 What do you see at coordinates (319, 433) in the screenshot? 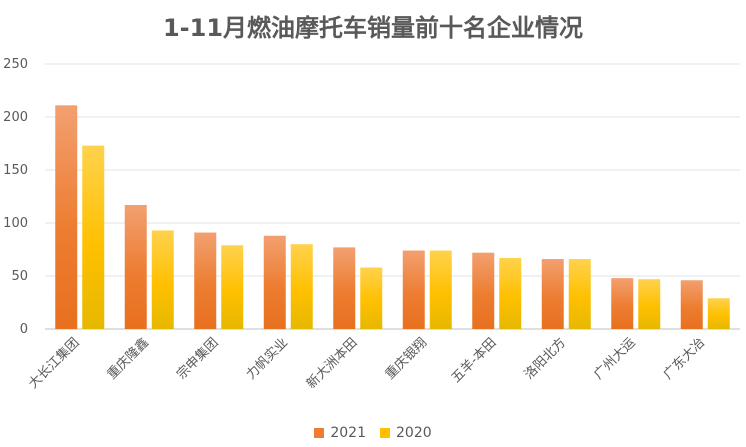
I see `legend-swatch-2021` at bounding box center [319, 433].